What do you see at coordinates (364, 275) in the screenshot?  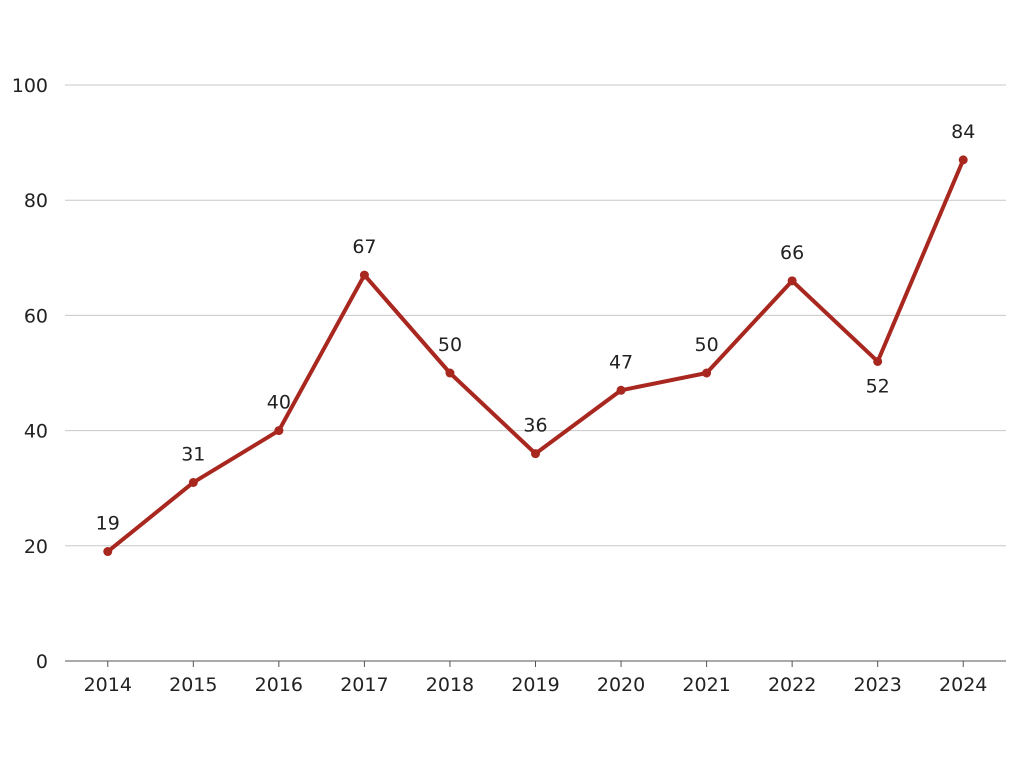 I see `data-point-2017` at bounding box center [364, 275].